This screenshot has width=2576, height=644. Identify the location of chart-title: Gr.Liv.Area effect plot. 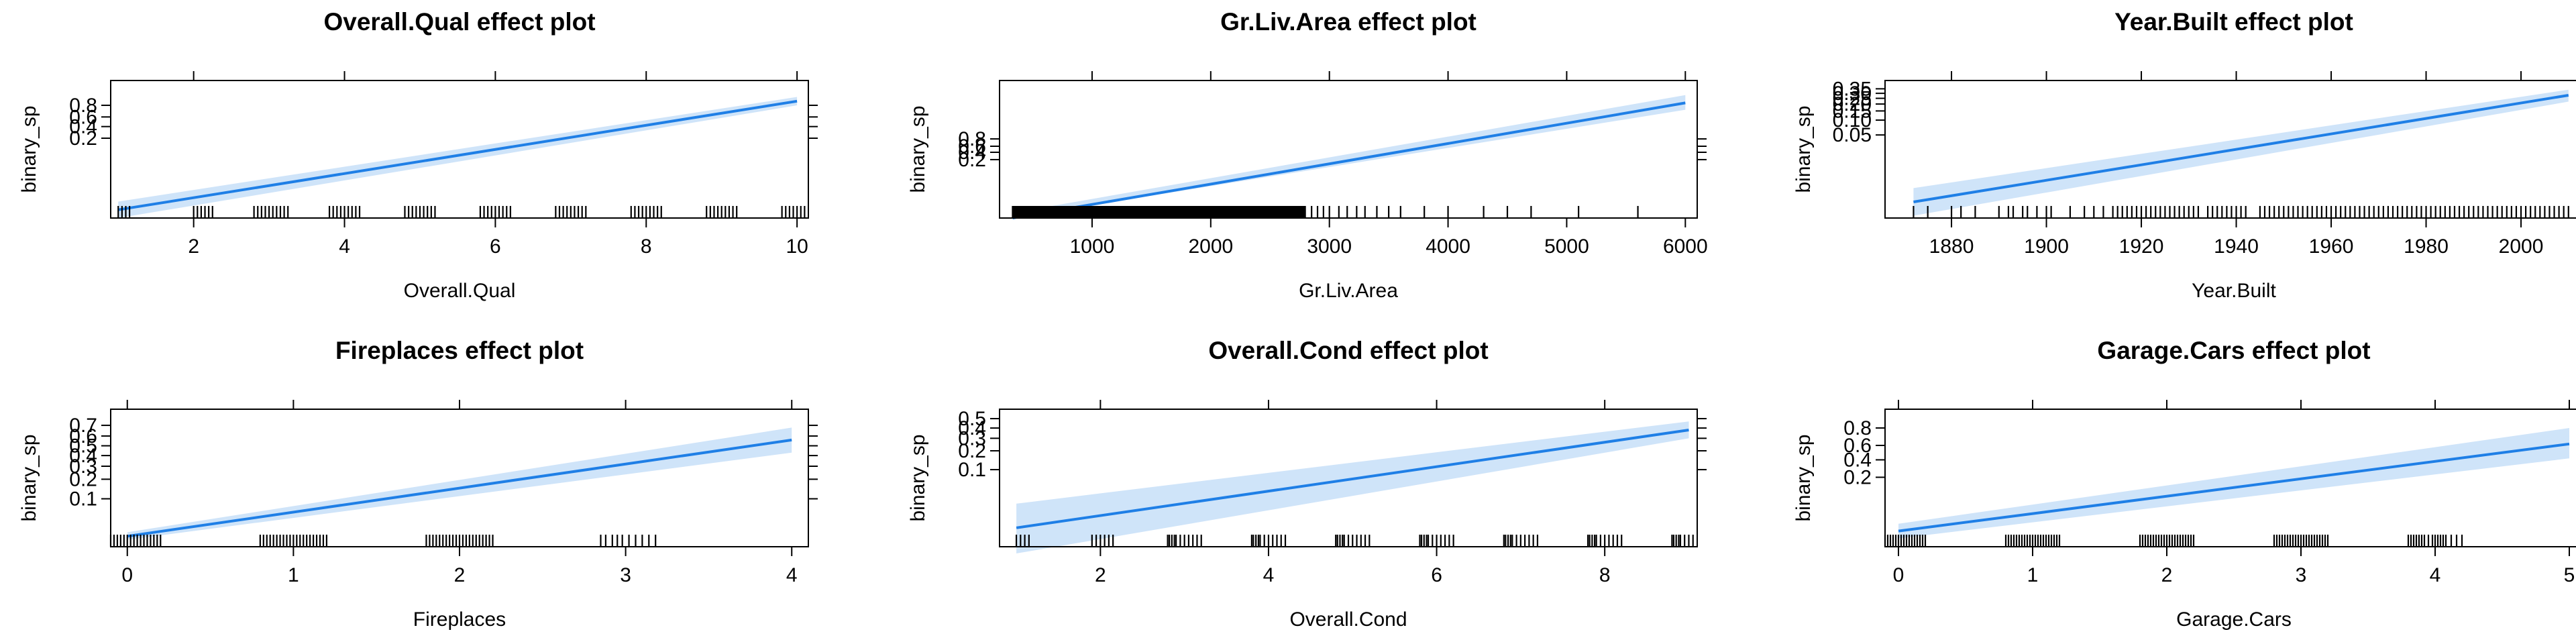
(1348, 22).